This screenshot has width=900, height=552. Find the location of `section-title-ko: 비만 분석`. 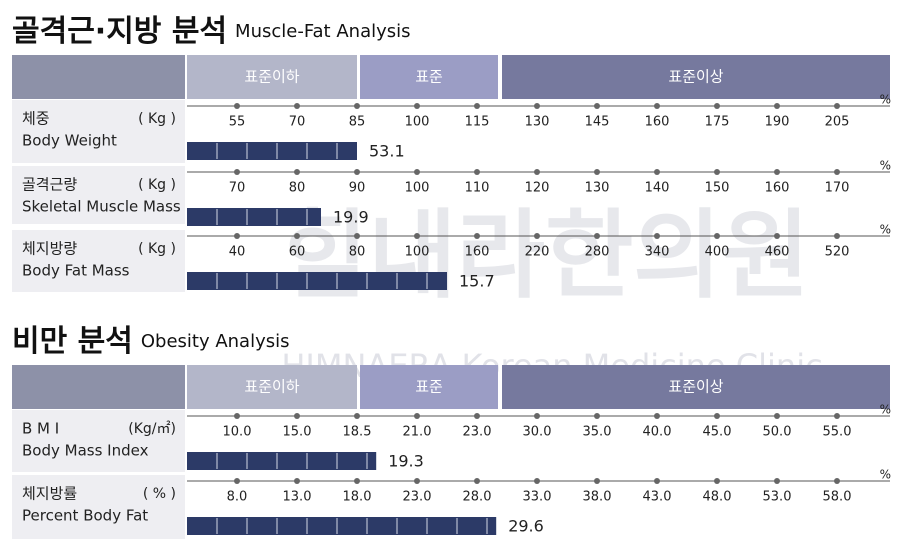

section-title-ko: 비만 분석 is located at coordinates (72, 341).